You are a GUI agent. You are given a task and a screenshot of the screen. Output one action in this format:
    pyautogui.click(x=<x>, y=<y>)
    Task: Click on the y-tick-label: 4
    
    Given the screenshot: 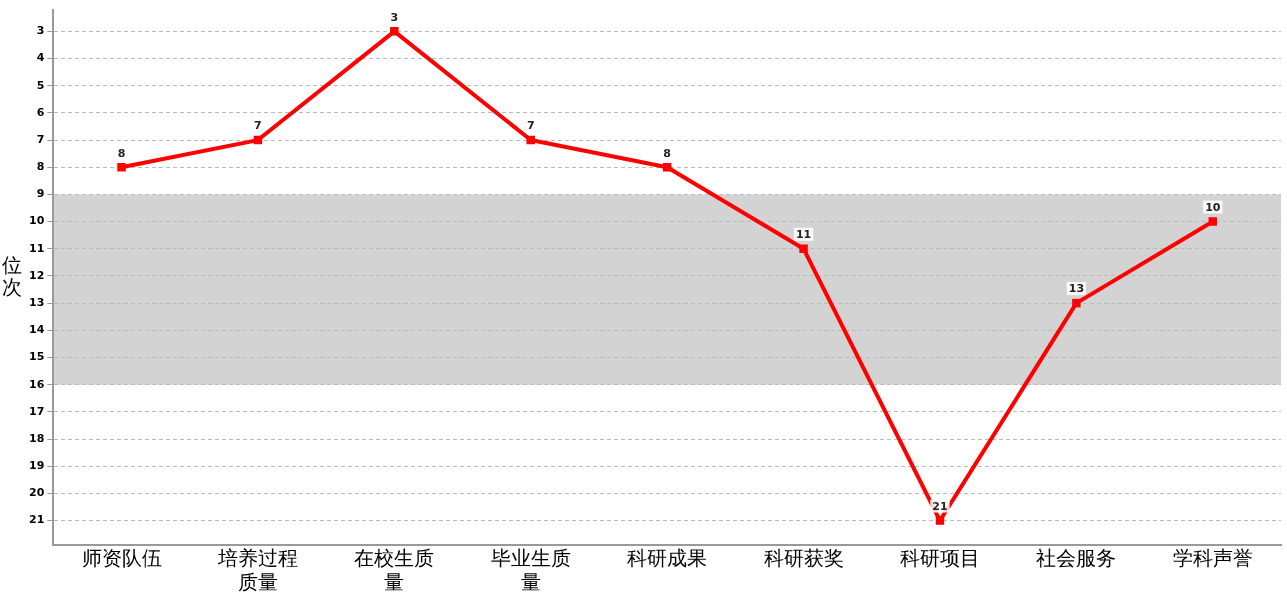 What is the action you would take?
    pyautogui.click(x=40, y=58)
    